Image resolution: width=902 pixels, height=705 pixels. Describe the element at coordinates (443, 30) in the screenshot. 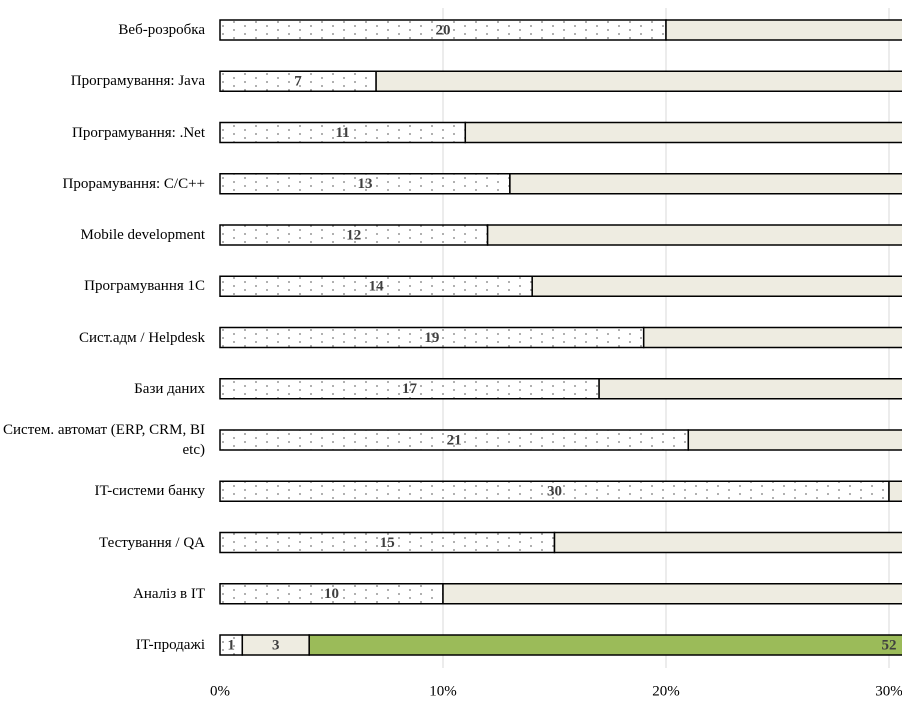

I see `data-label: 20` at that location.